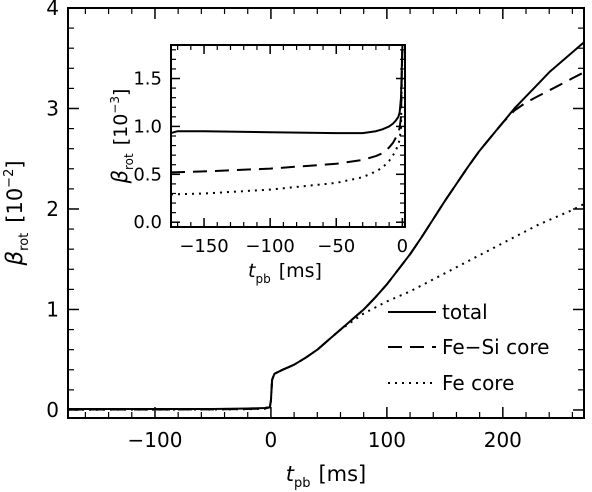  Describe the element at coordinates (387, 440) in the screenshot. I see `x-tick-label: 100` at that location.